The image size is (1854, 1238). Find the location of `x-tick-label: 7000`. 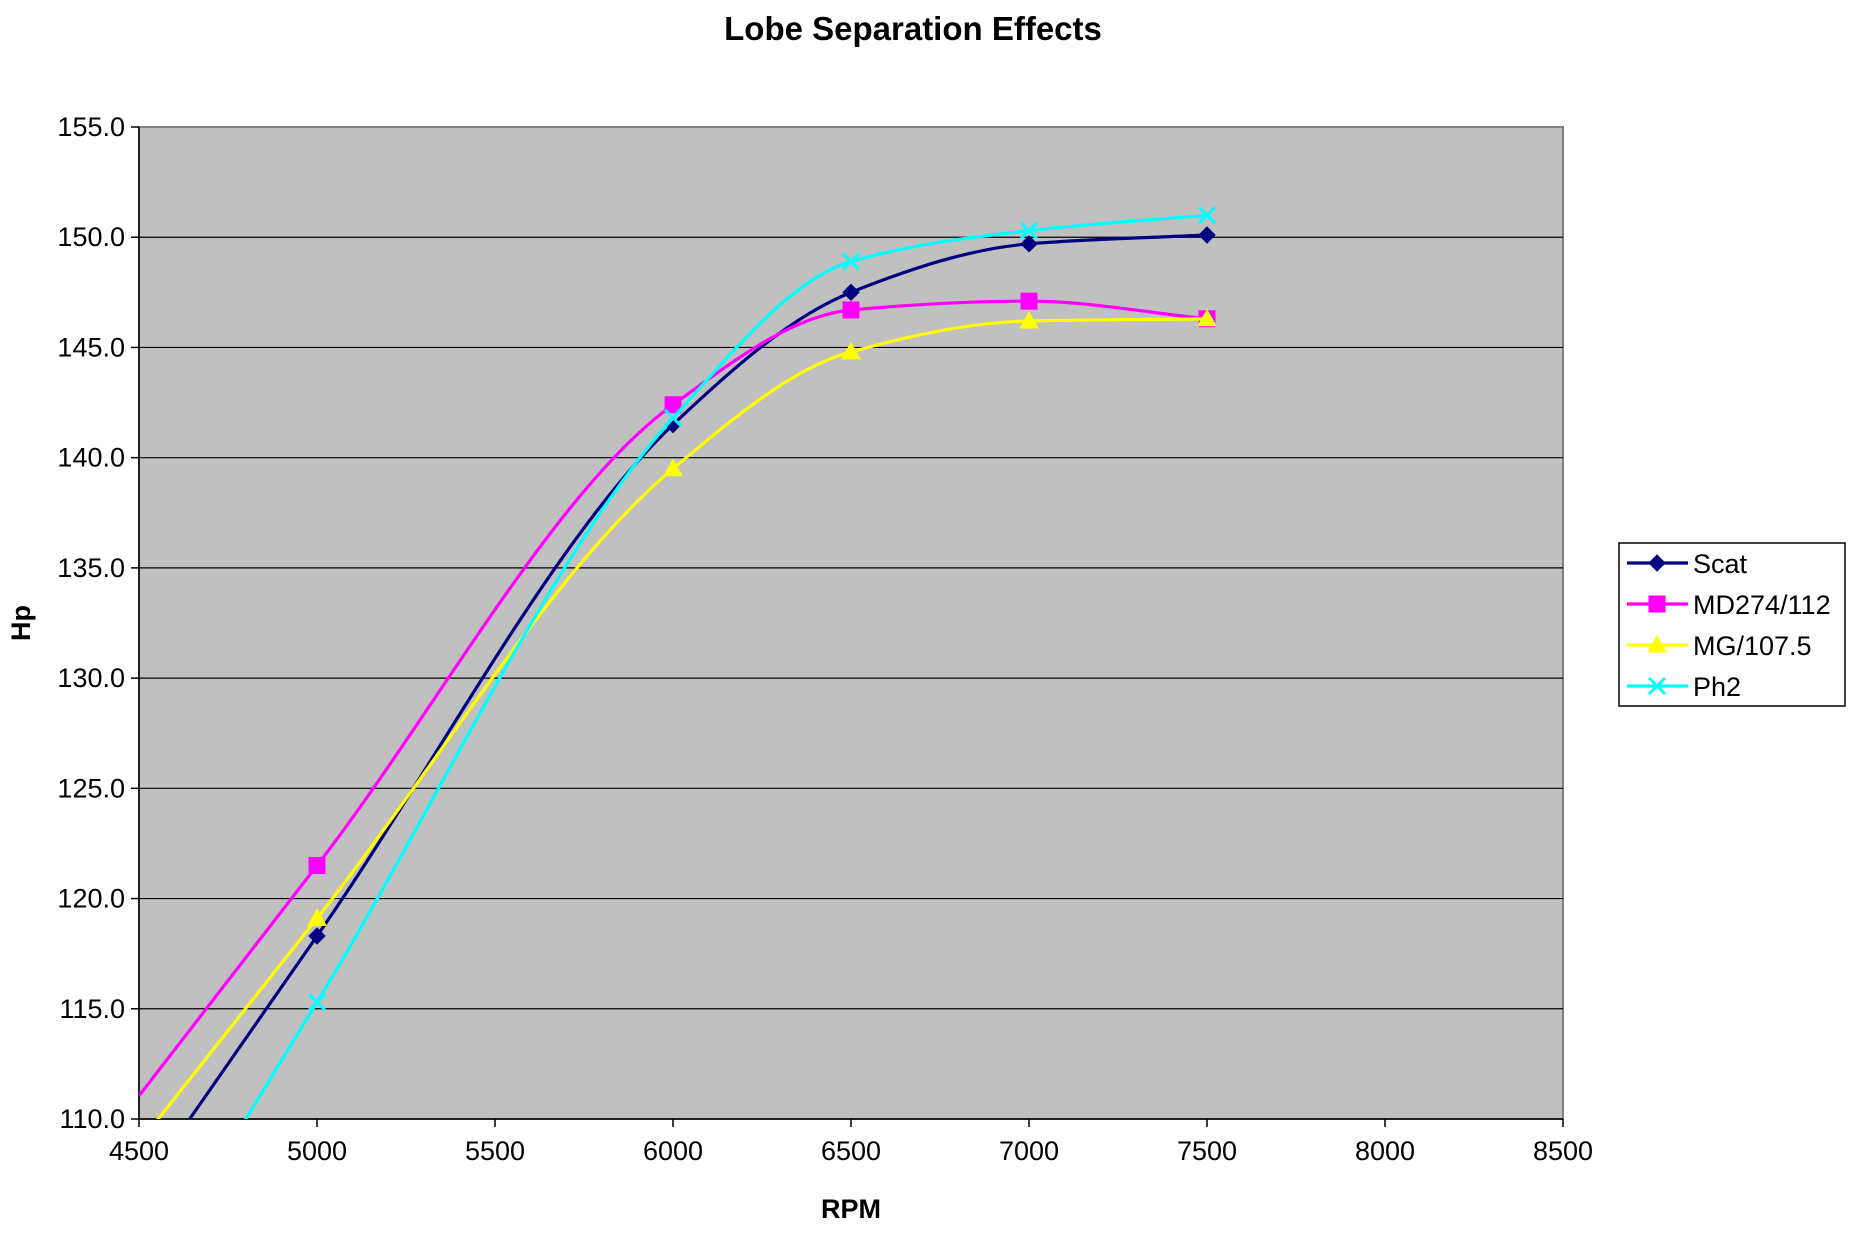

x-tick-label: 7000 is located at coordinates (1029, 1151).